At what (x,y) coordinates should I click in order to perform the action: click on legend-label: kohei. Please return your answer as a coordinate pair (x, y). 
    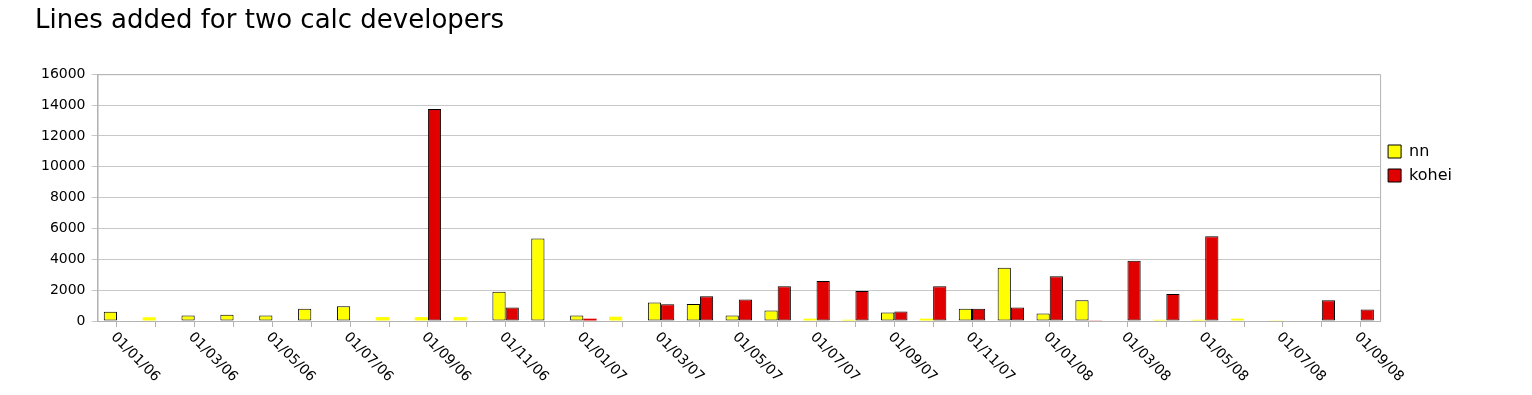
    Looking at the image, I should click on (1431, 174).